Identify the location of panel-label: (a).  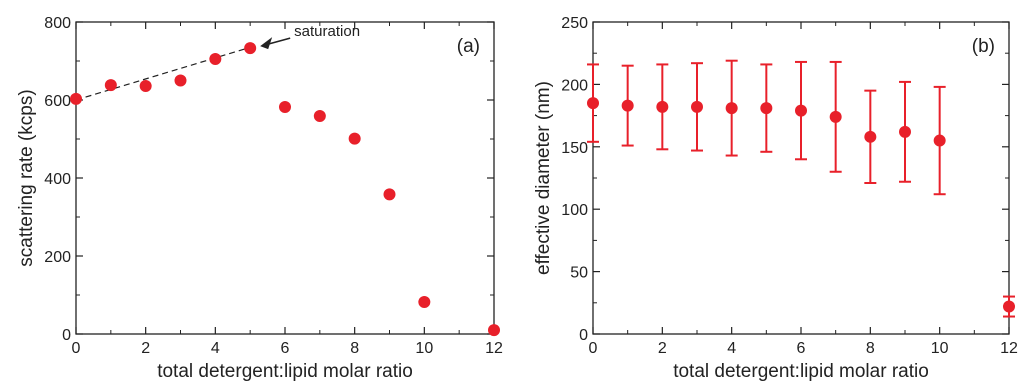
(468, 46).